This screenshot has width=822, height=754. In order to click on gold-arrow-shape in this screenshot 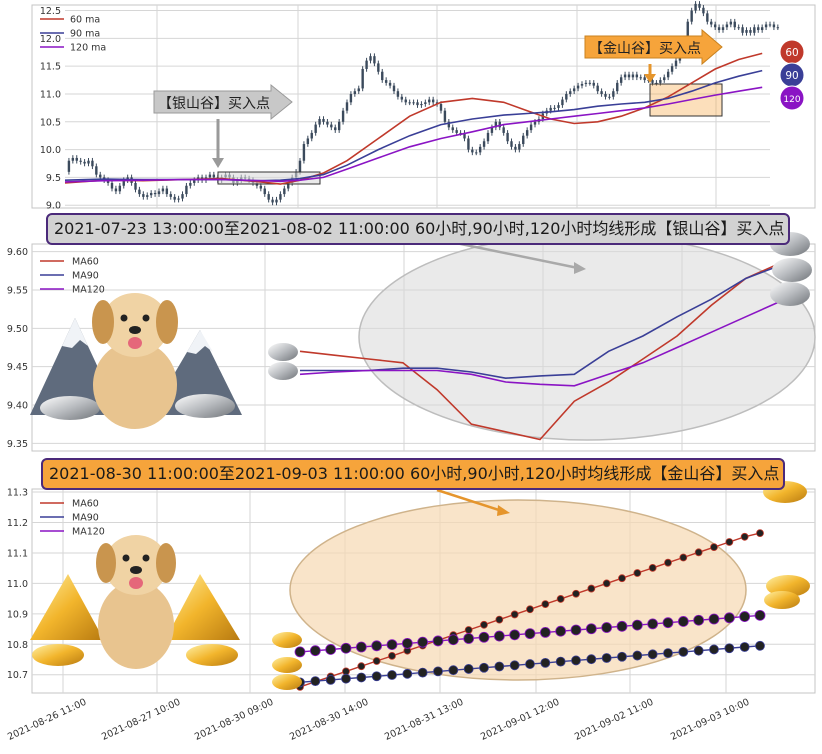, I will do `click(653, 47)`.